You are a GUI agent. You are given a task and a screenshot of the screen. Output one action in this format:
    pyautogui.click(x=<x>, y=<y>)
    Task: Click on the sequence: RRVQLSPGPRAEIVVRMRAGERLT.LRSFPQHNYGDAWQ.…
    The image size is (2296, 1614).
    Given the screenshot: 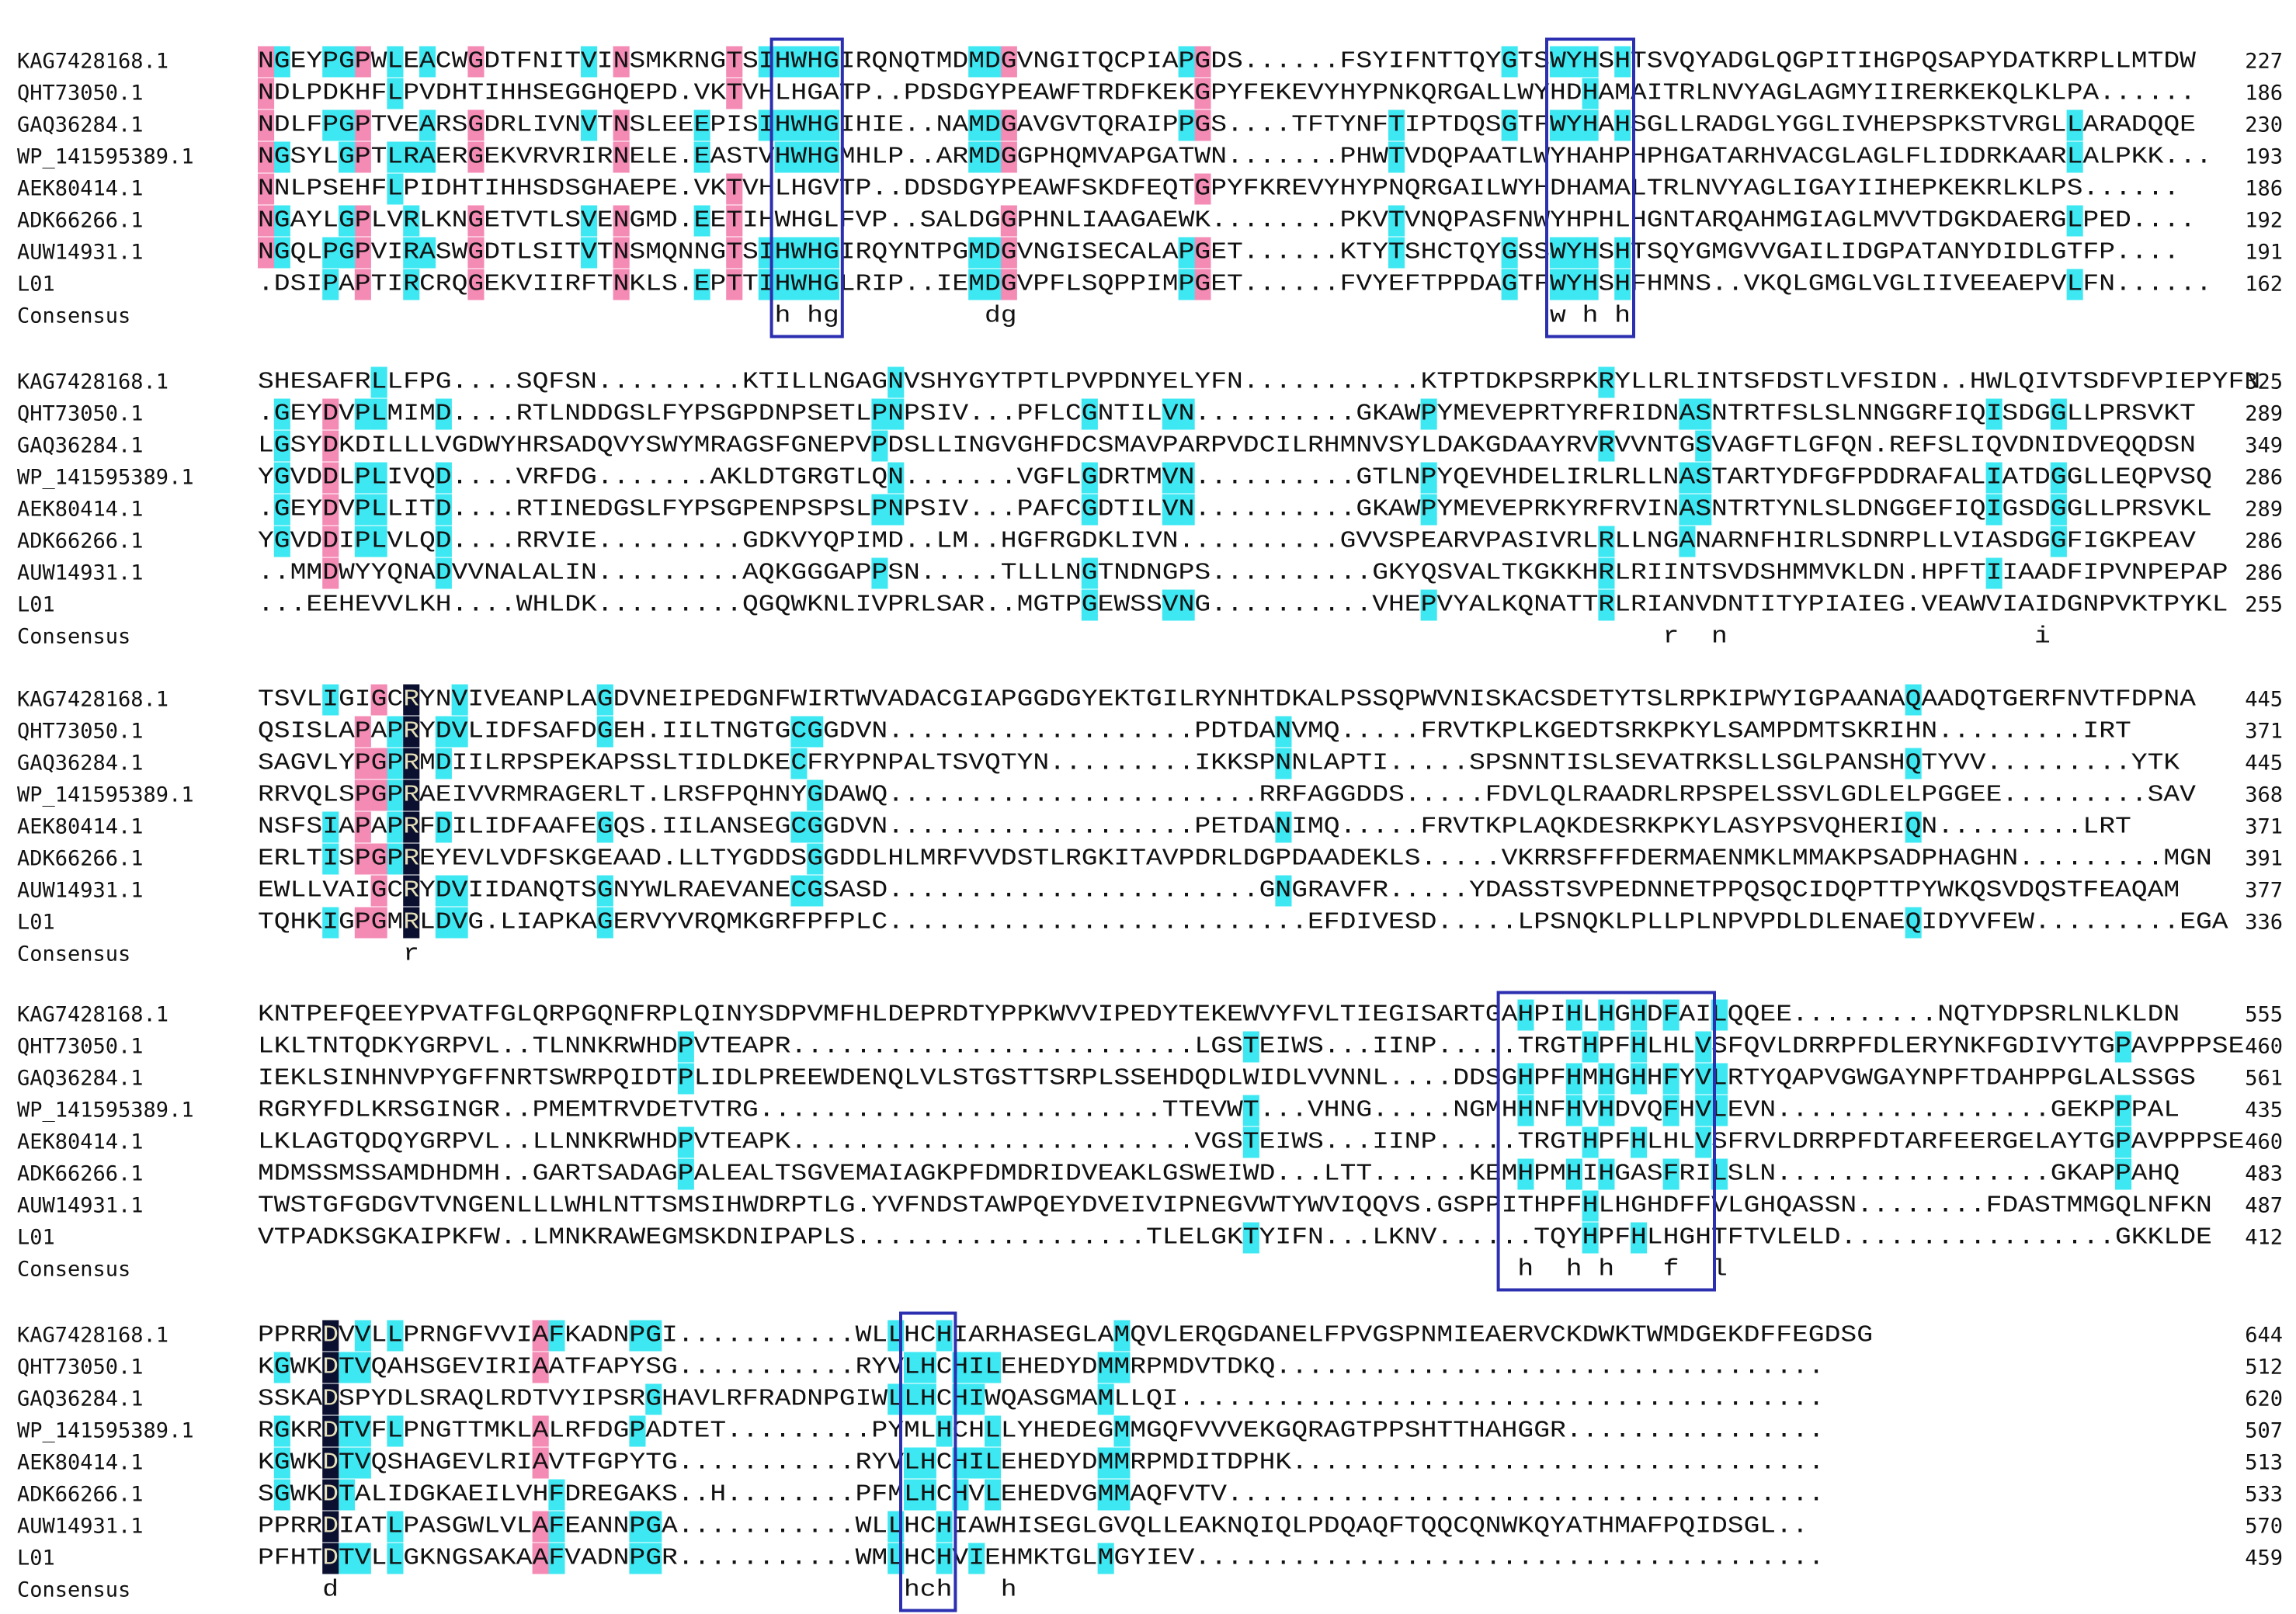 What is the action you would take?
    pyautogui.click(x=1227, y=796)
    